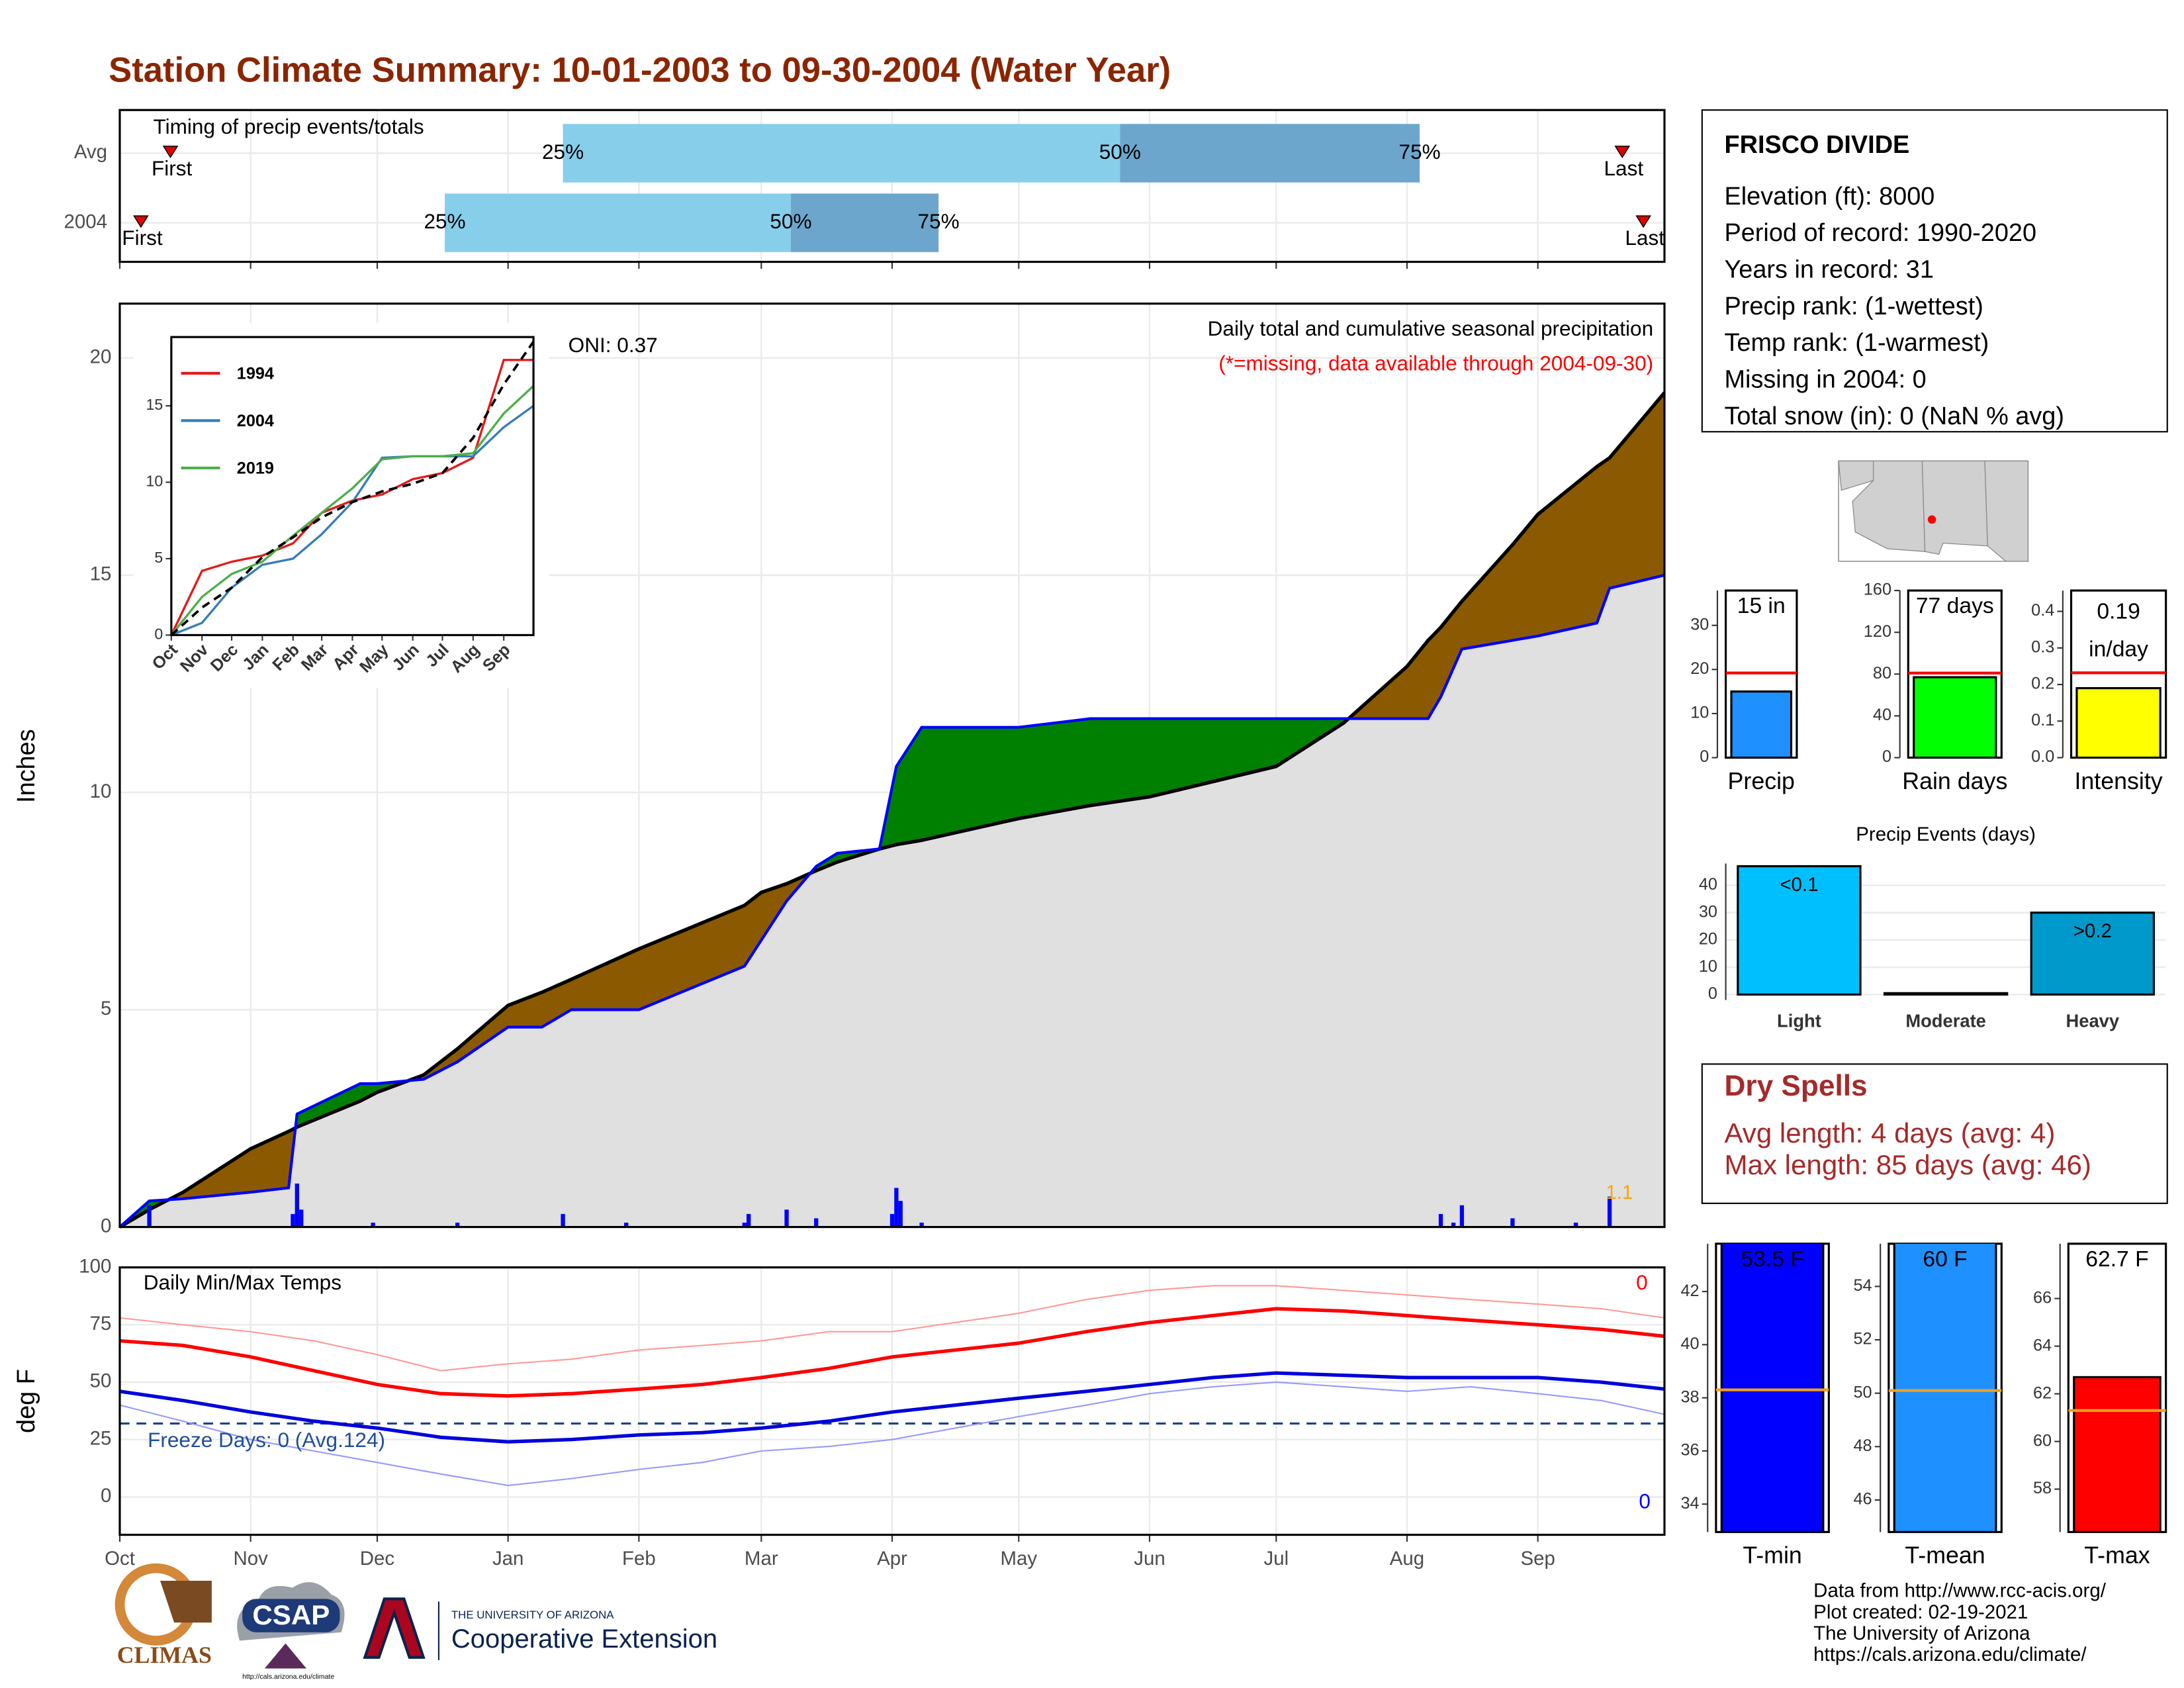  I want to click on y-tick-label: 54, so click(1863, 1285).